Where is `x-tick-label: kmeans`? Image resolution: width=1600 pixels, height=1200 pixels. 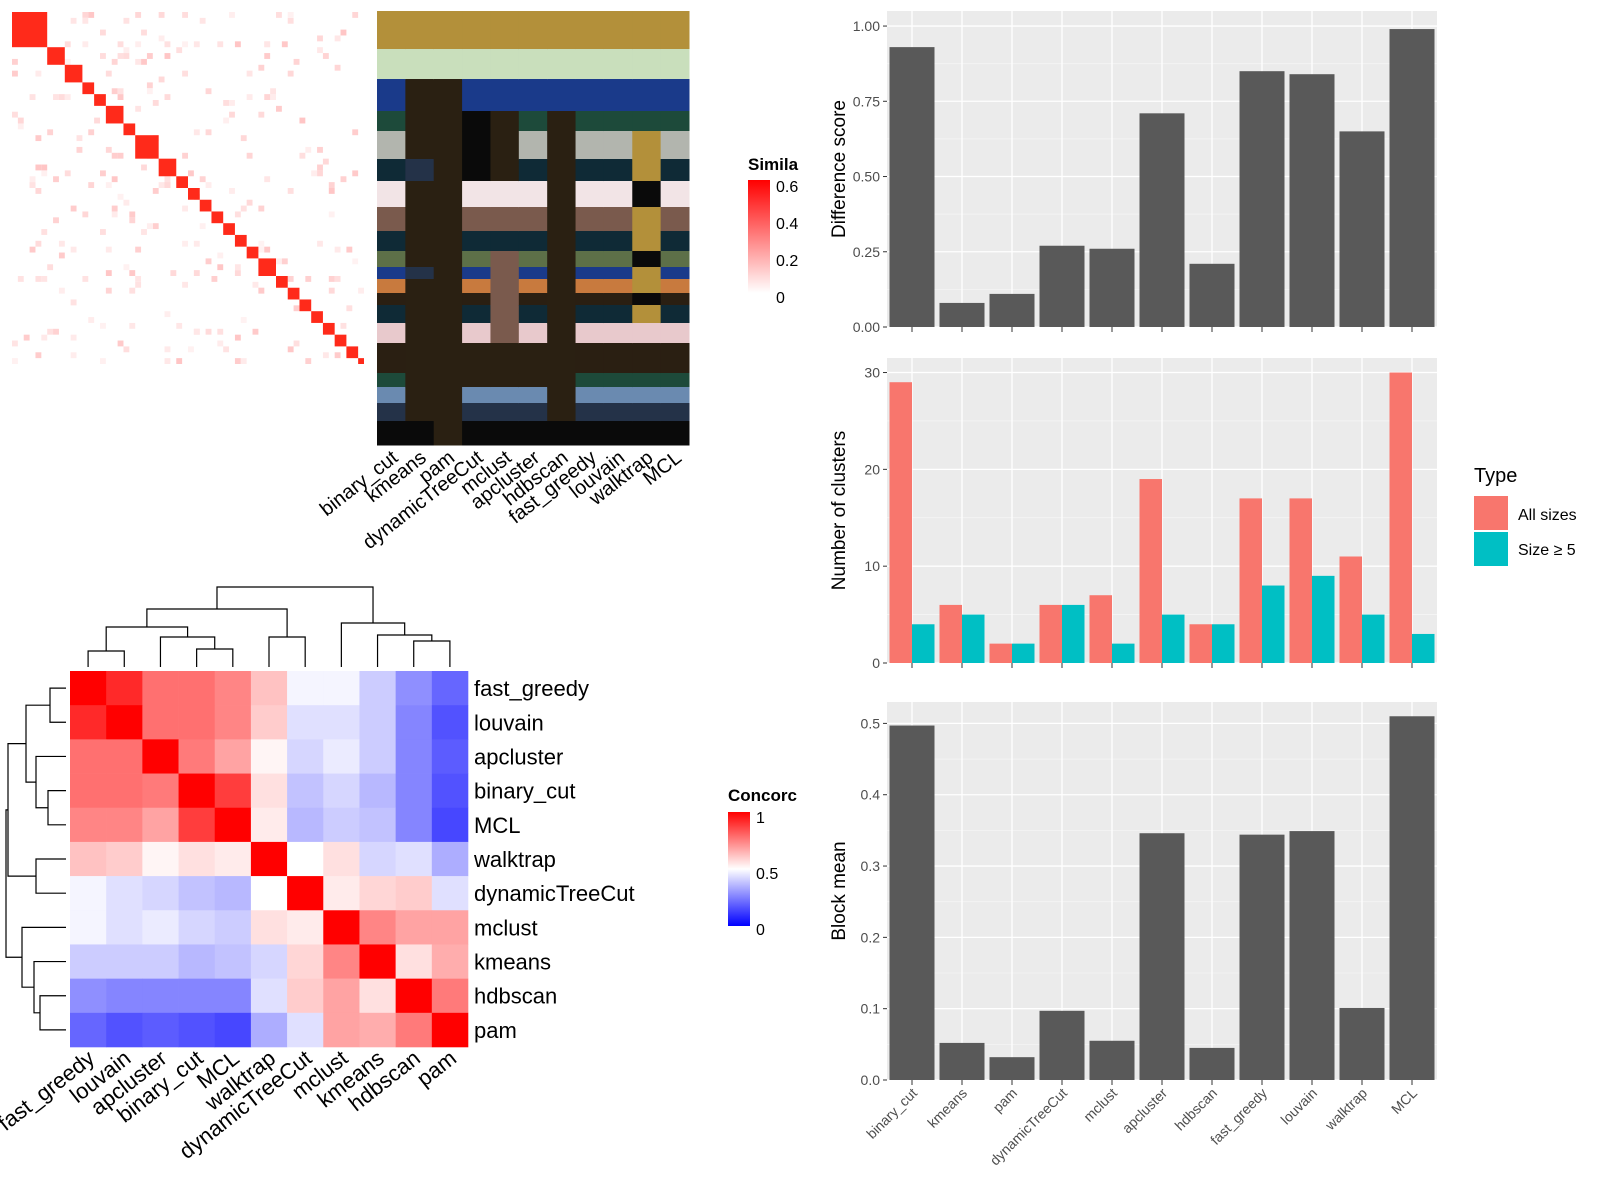
x-tick-label: kmeans is located at coordinates (947, 1108).